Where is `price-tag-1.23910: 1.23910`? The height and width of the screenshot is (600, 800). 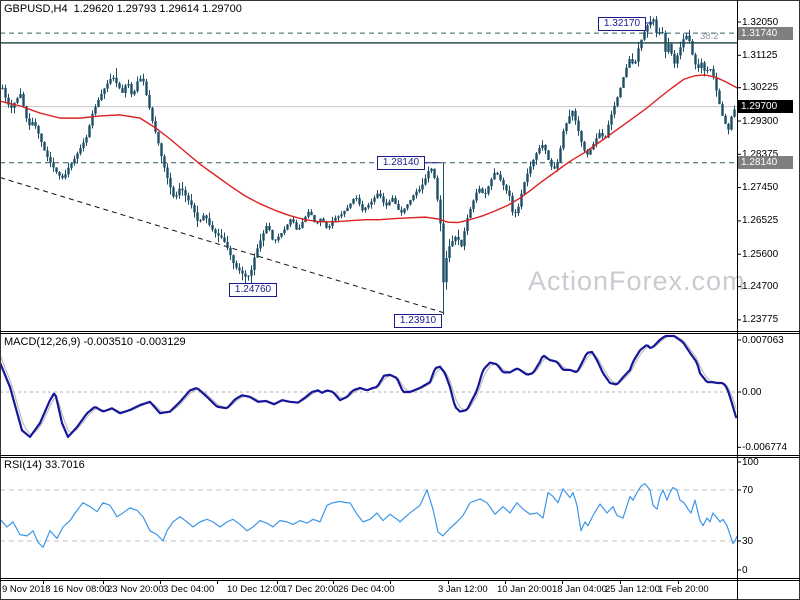 price-tag-1.23910: 1.23910 is located at coordinates (418, 321).